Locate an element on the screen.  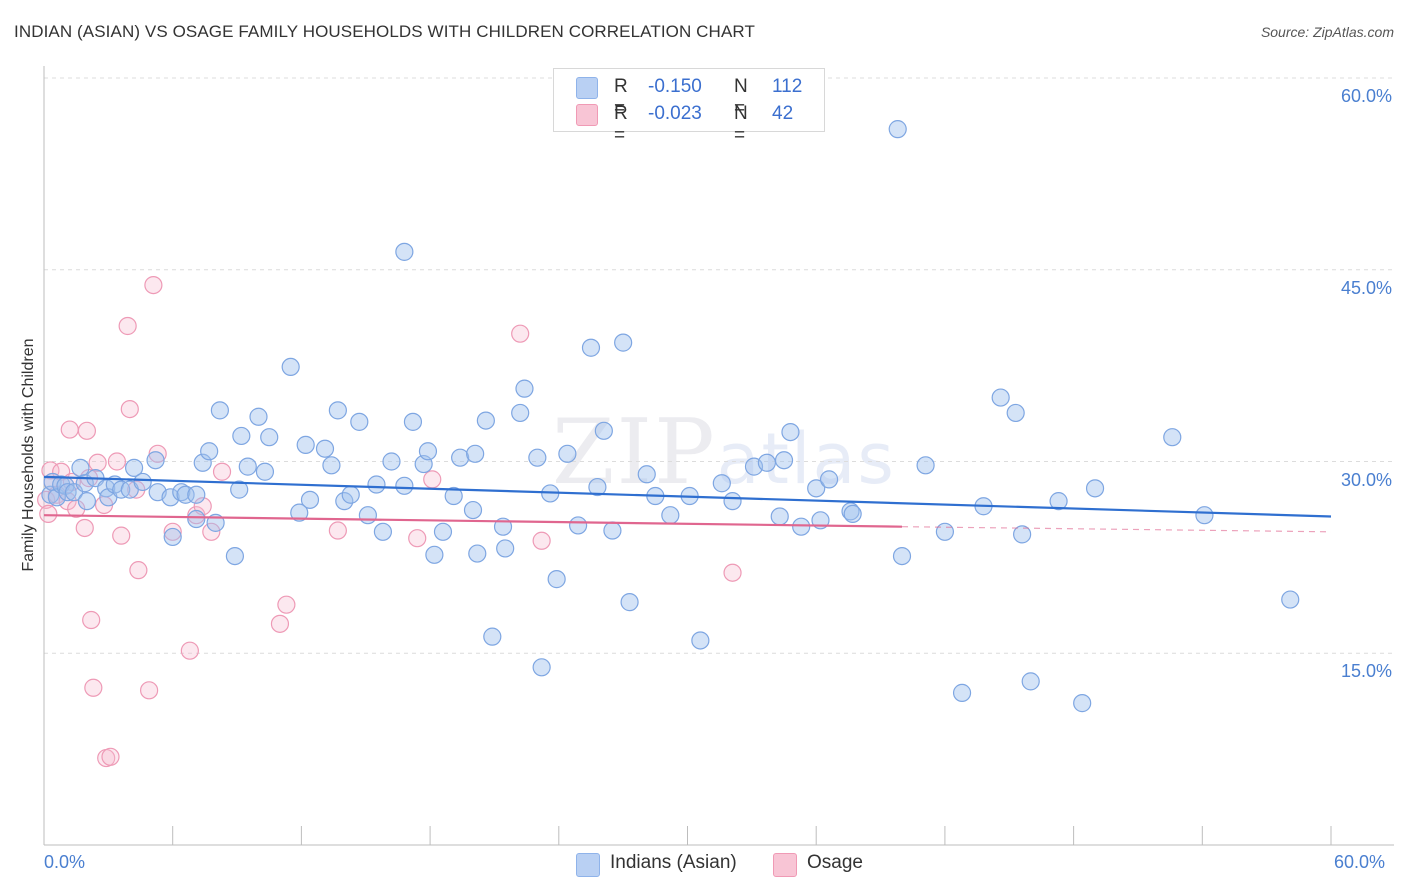
watermark-atlas: atlas is located at coordinates (806, 459).